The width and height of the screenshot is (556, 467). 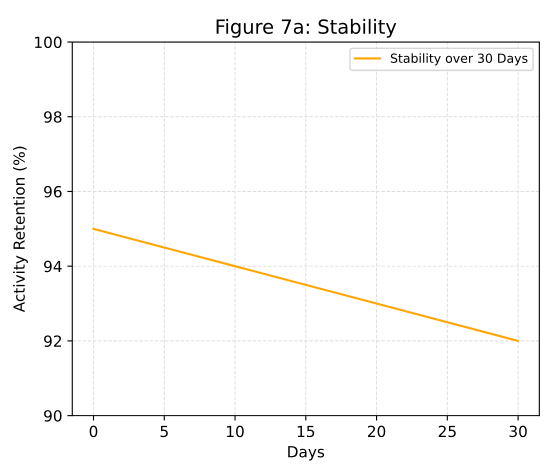 I want to click on x-tick-label: 20, so click(x=377, y=432).